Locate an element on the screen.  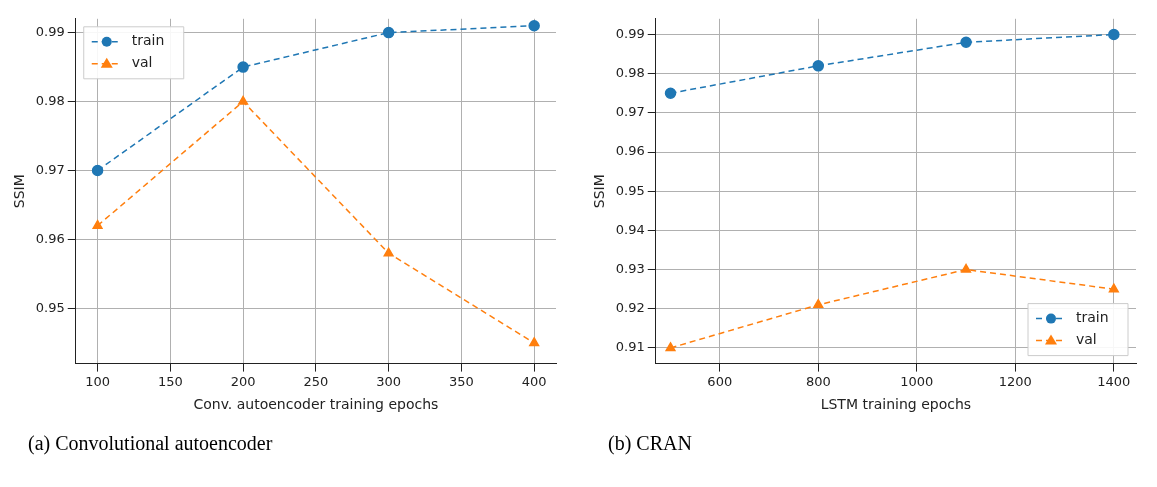
y-tick-label: 0.91 is located at coordinates (630, 347).